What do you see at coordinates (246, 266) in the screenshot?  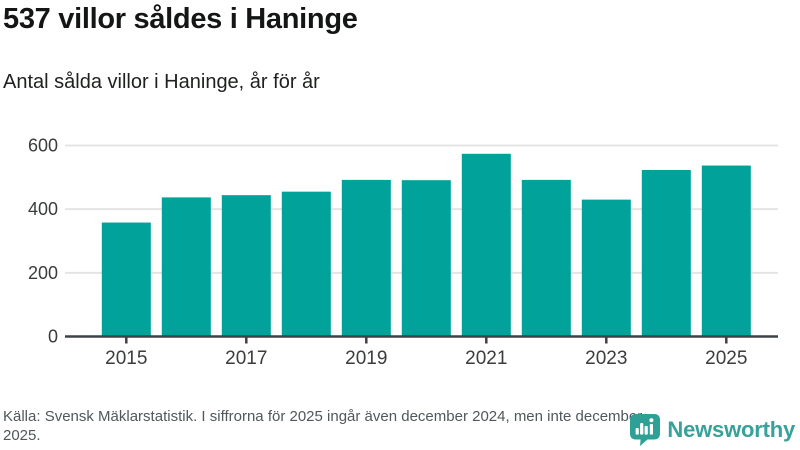 I see `bar-2017` at bounding box center [246, 266].